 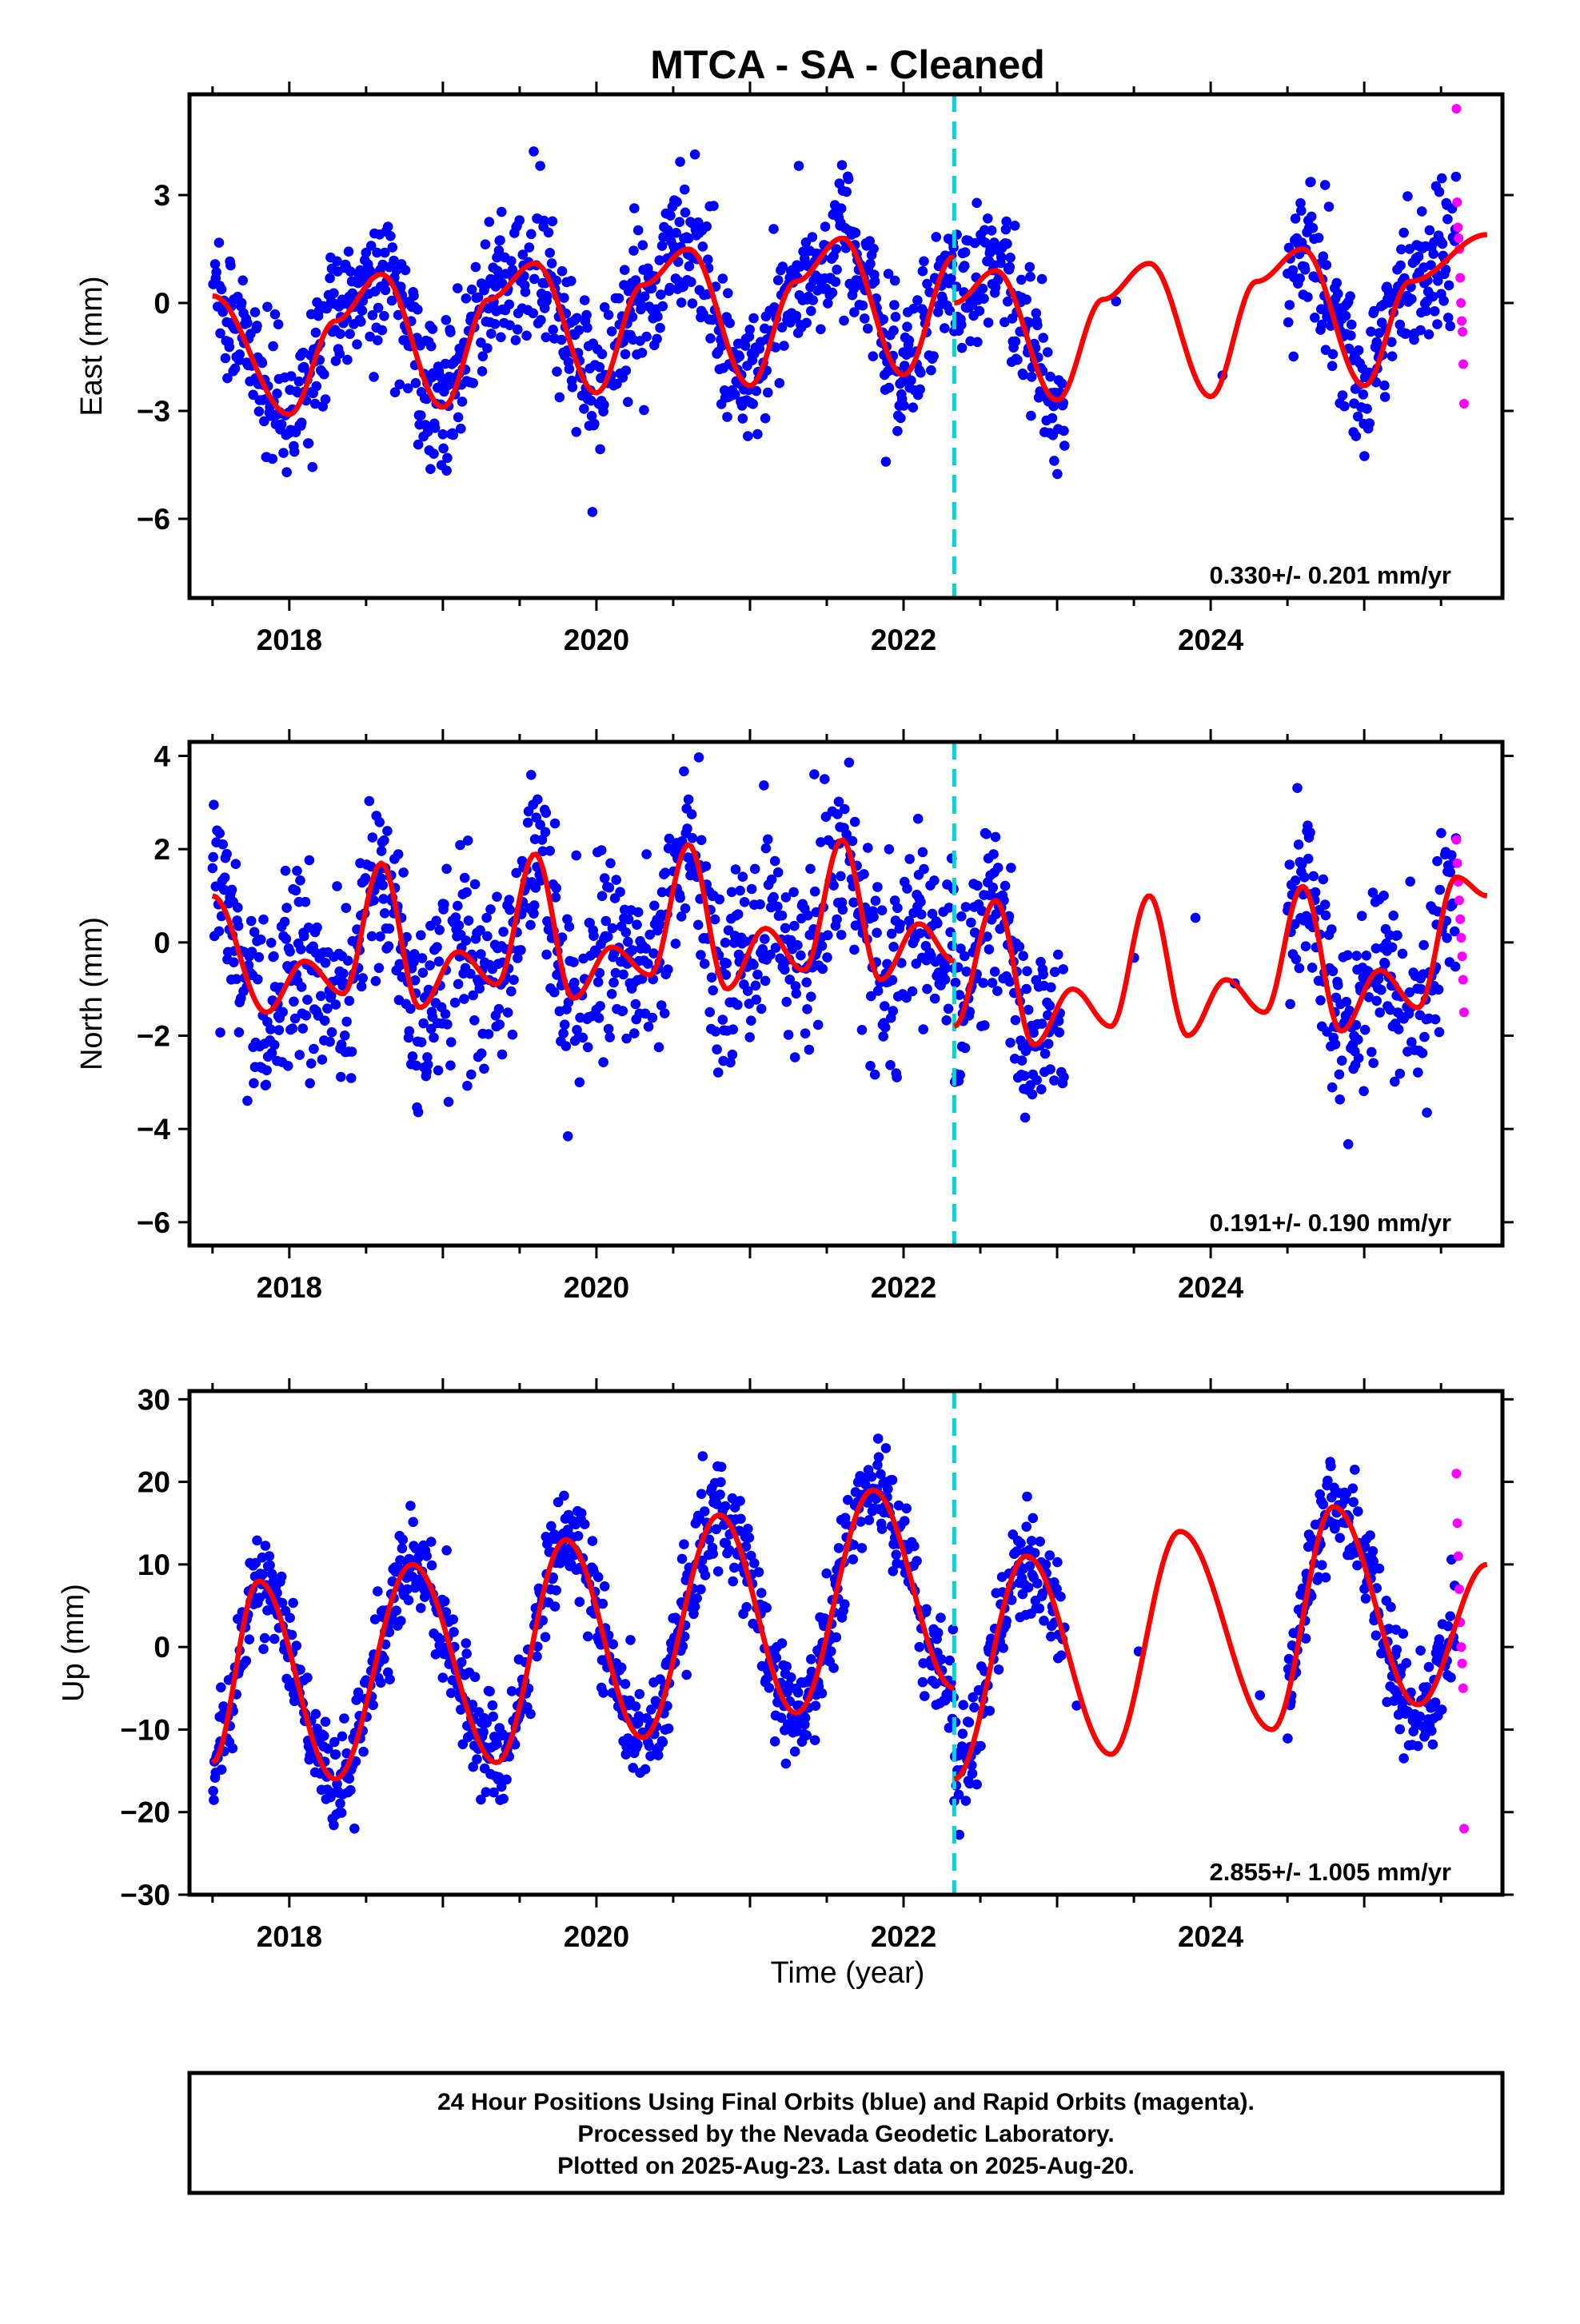 What do you see at coordinates (162, 195) in the screenshot?
I see `y-tick-label: 3` at bounding box center [162, 195].